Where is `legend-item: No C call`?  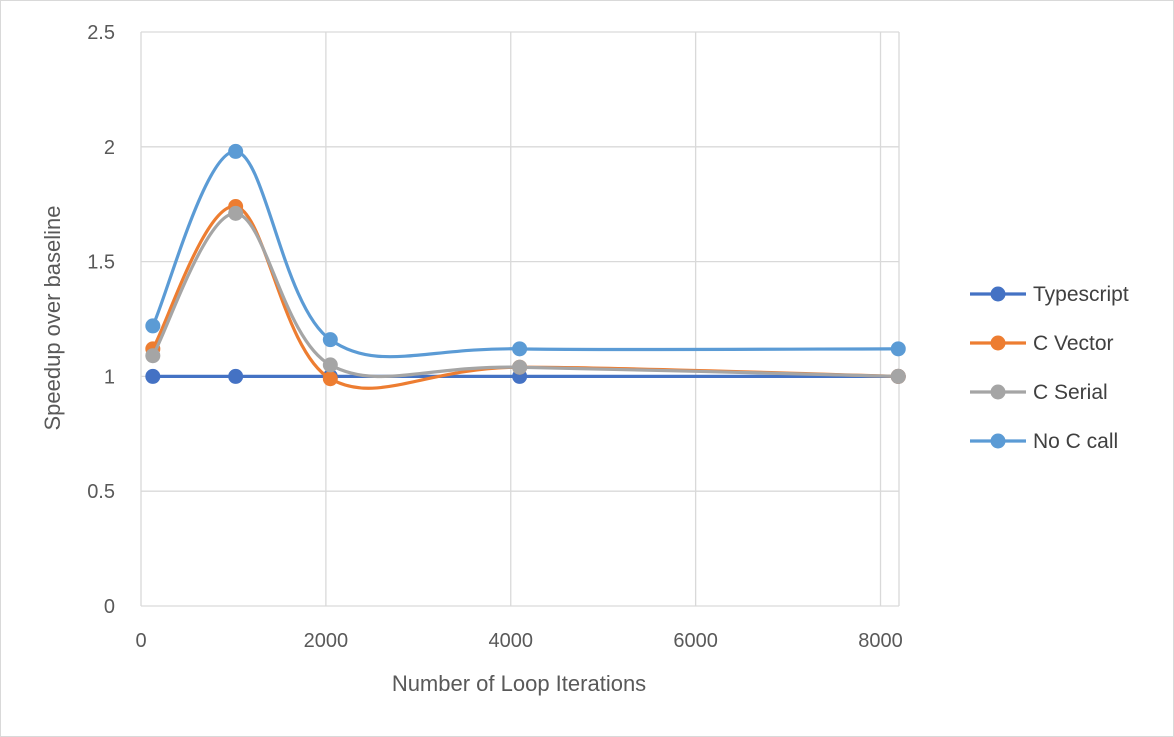
legend-item: No C call is located at coordinates (1044, 441).